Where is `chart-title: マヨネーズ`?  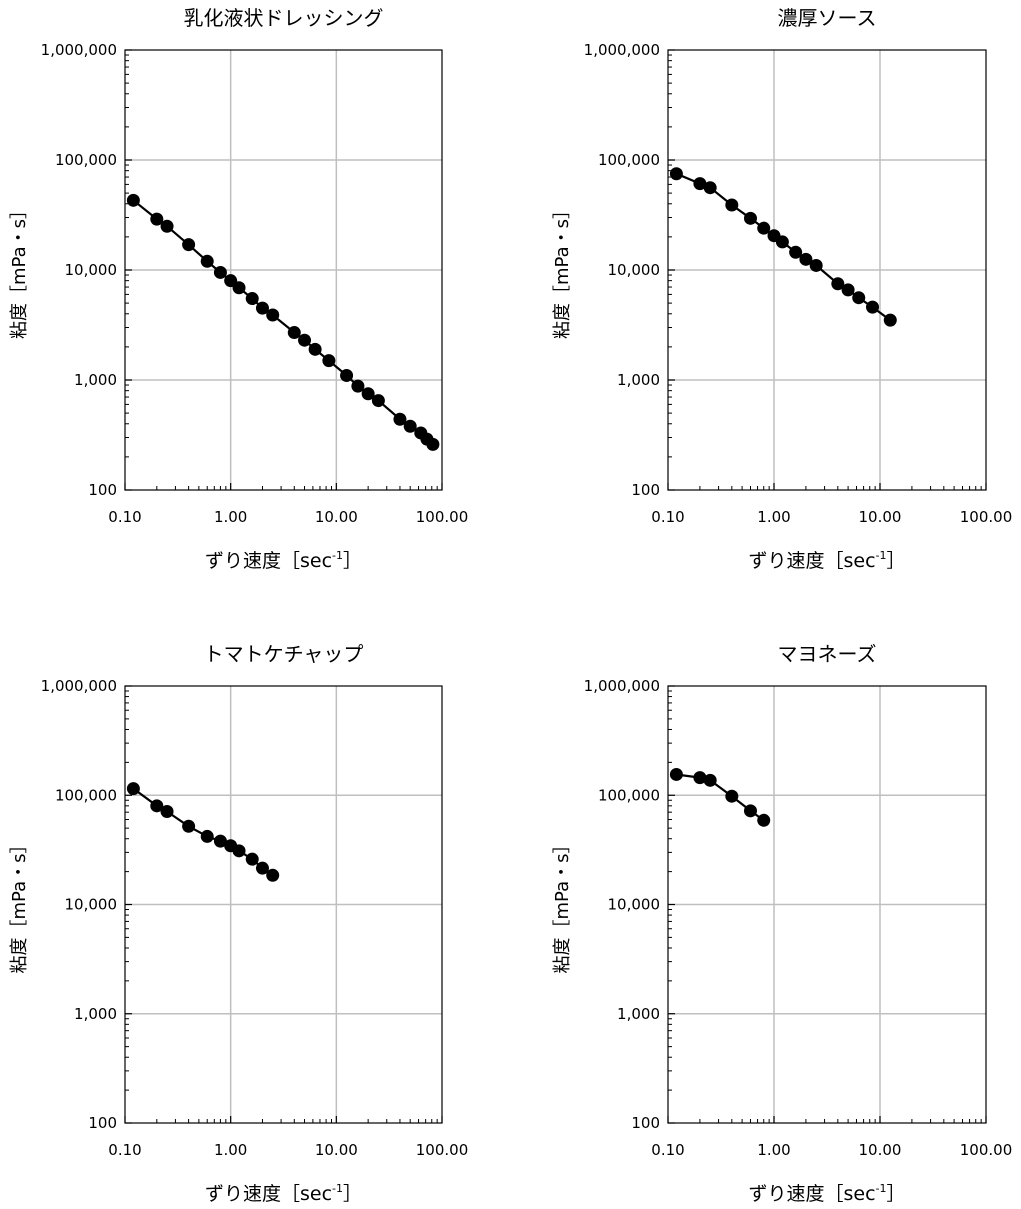 chart-title: マヨネーズ is located at coordinates (827, 654).